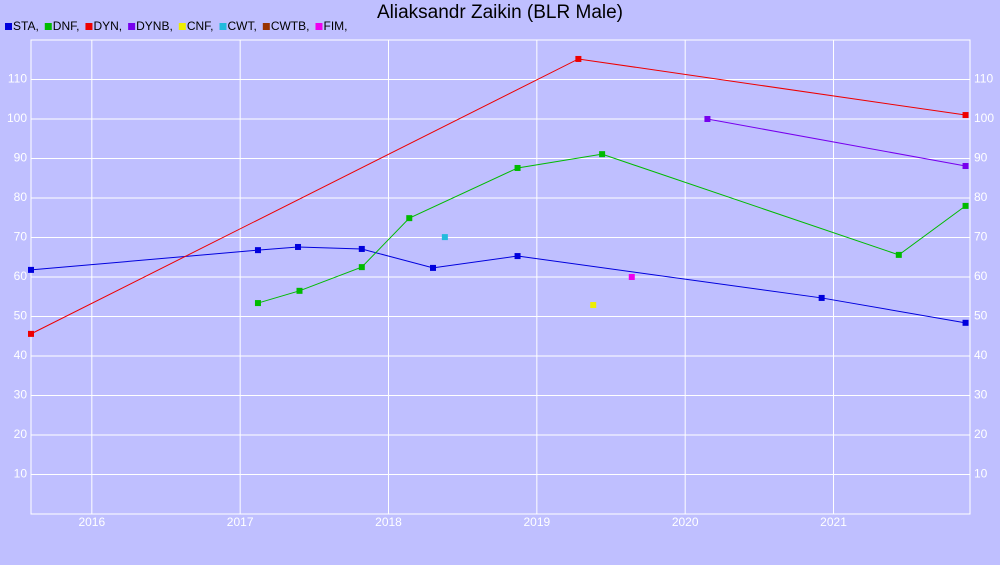 The image size is (1000, 565). What do you see at coordinates (91, 522) in the screenshot?
I see `x-tick-label: 2016` at bounding box center [91, 522].